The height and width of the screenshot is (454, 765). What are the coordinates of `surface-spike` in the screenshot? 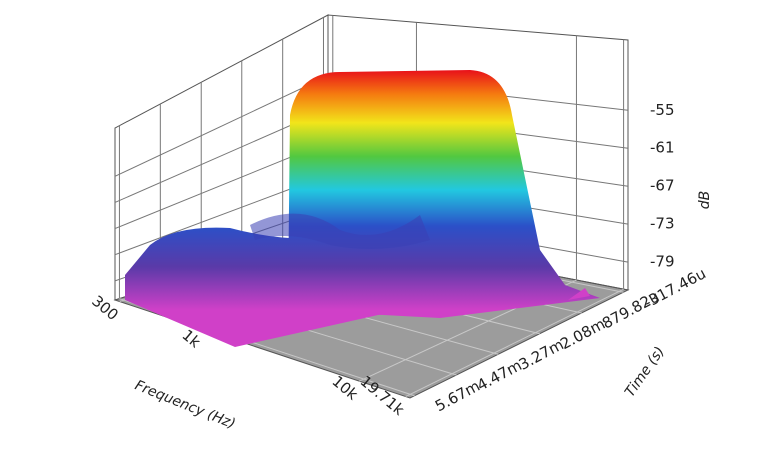 It's located at (579, 294).